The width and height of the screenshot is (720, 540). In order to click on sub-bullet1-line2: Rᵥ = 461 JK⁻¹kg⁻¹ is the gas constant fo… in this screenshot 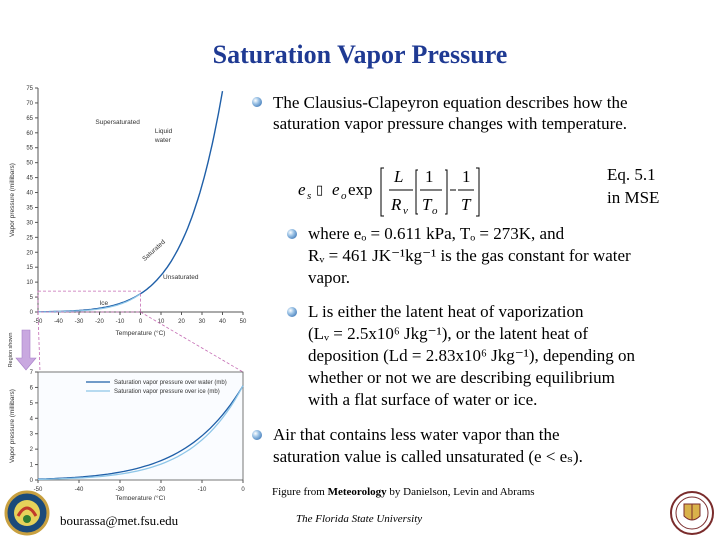, I will do `click(469, 255)`.